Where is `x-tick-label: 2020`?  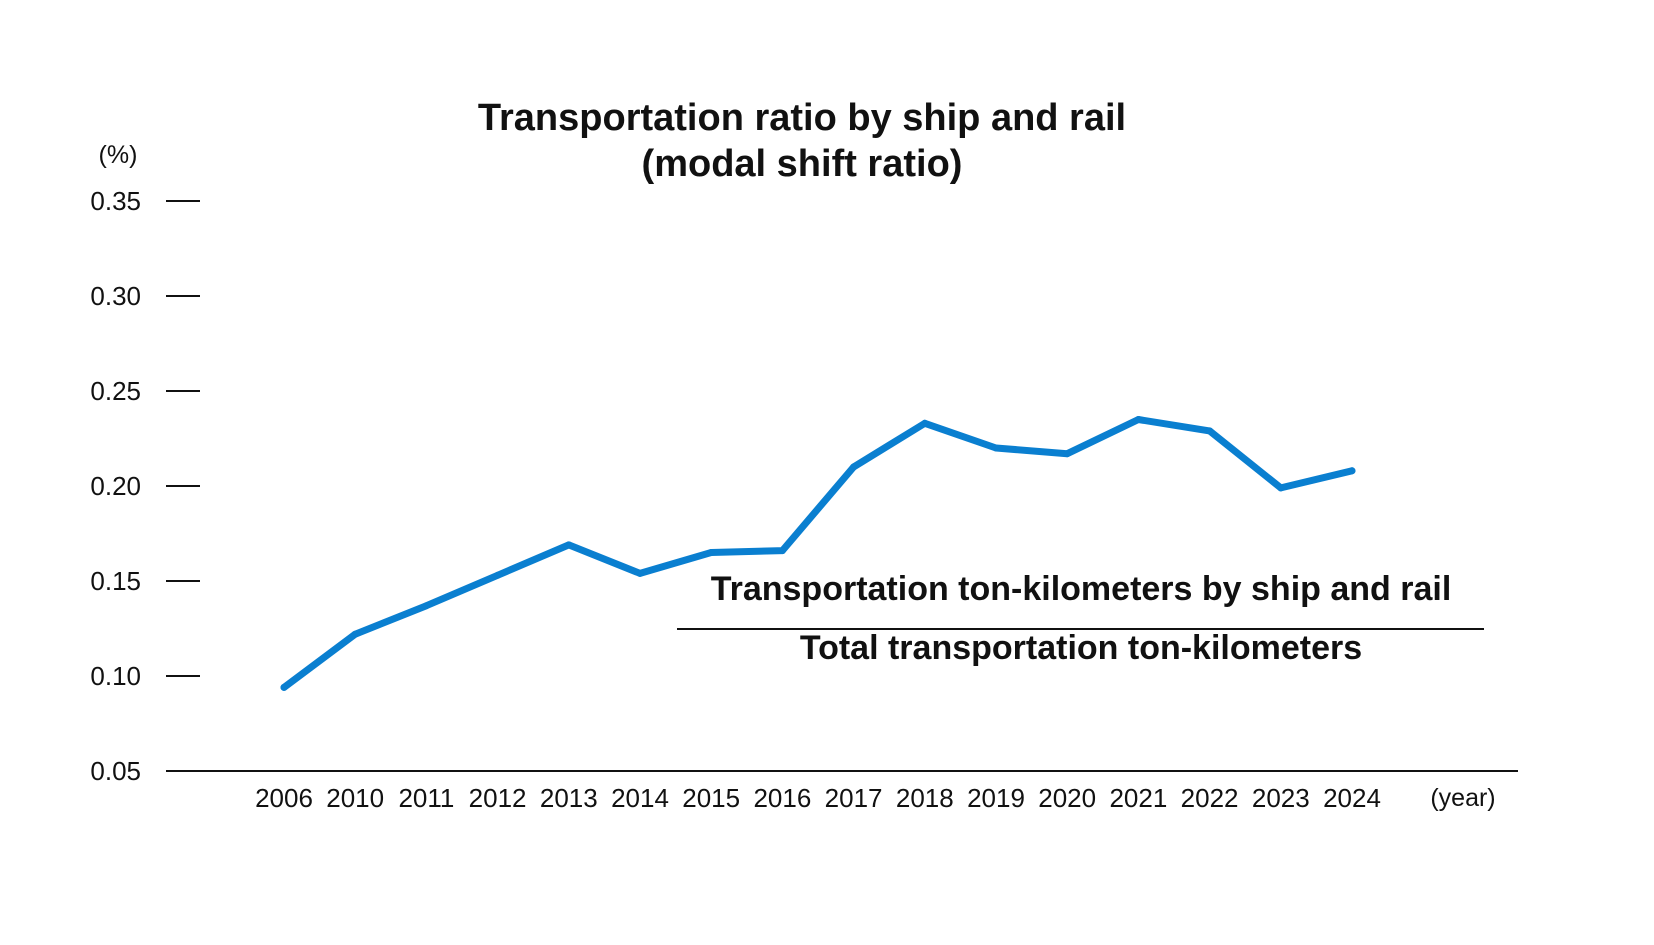
x-tick-label: 2020 is located at coordinates (1067, 798).